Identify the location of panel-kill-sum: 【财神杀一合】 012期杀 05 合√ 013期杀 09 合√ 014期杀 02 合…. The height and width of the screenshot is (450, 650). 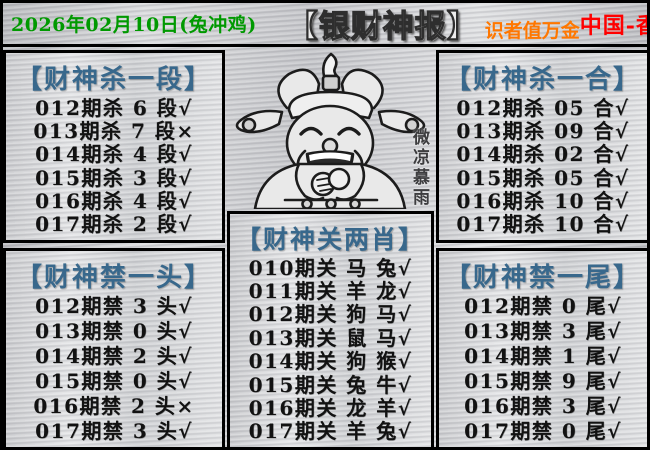
(541, 146).